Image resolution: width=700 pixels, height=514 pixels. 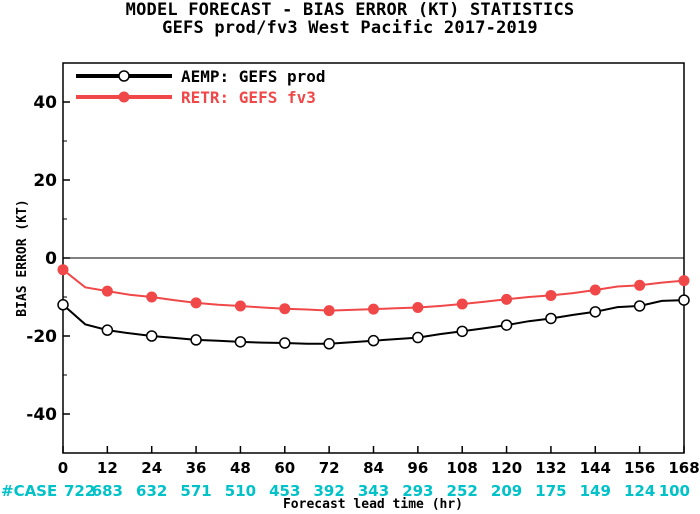 I want to click on x-tick-label: 132, so click(x=550, y=468).